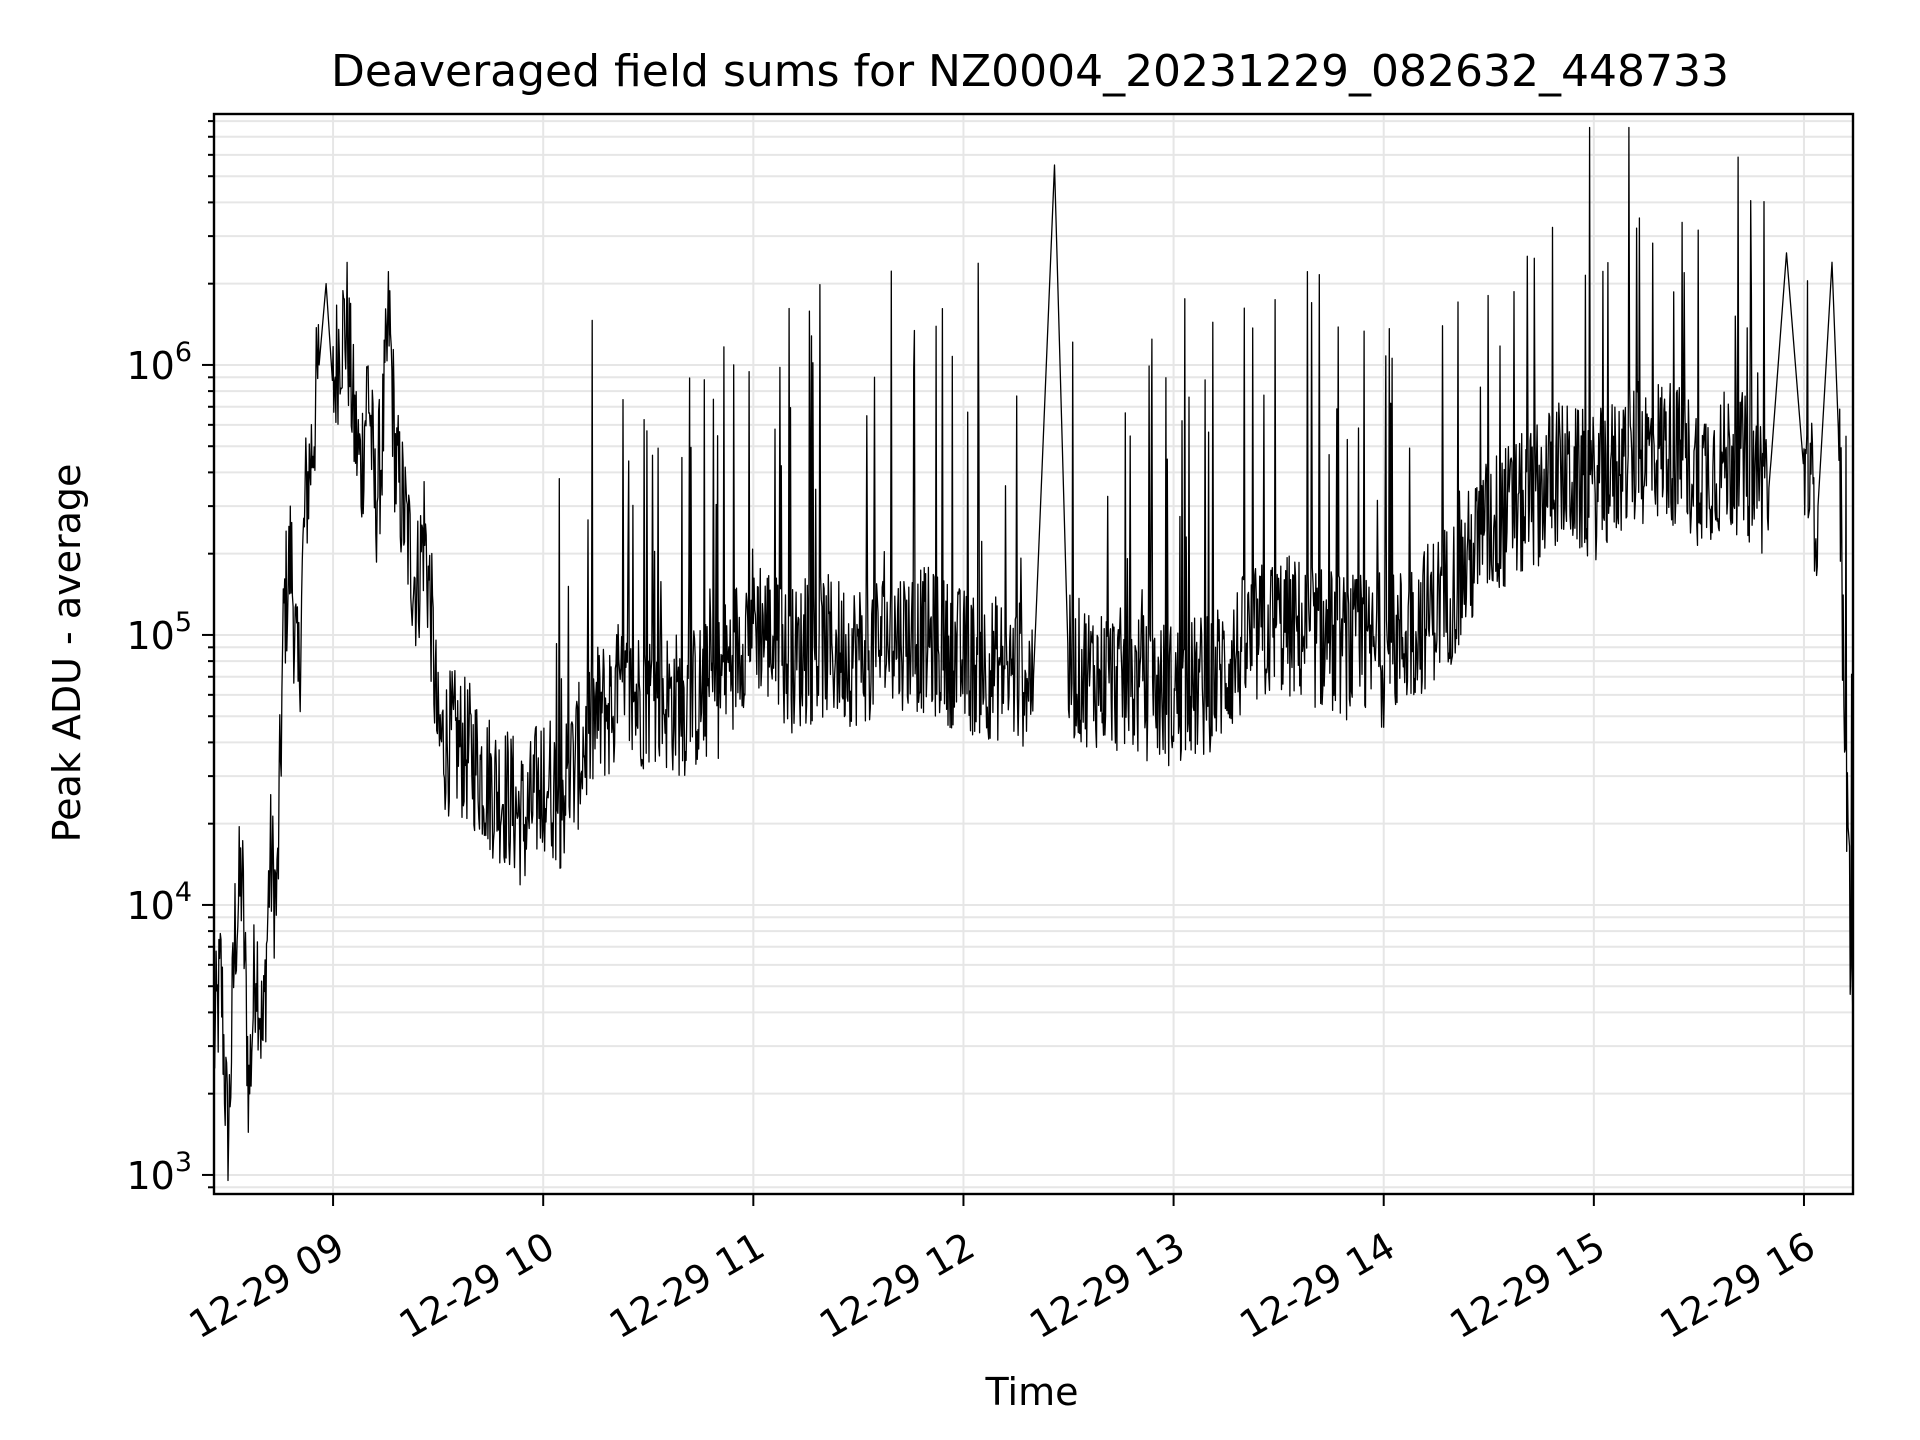 This screenshot has height=1440, width=1920. I want to click on y-tick-label: 10⁶, so click(159, 362).